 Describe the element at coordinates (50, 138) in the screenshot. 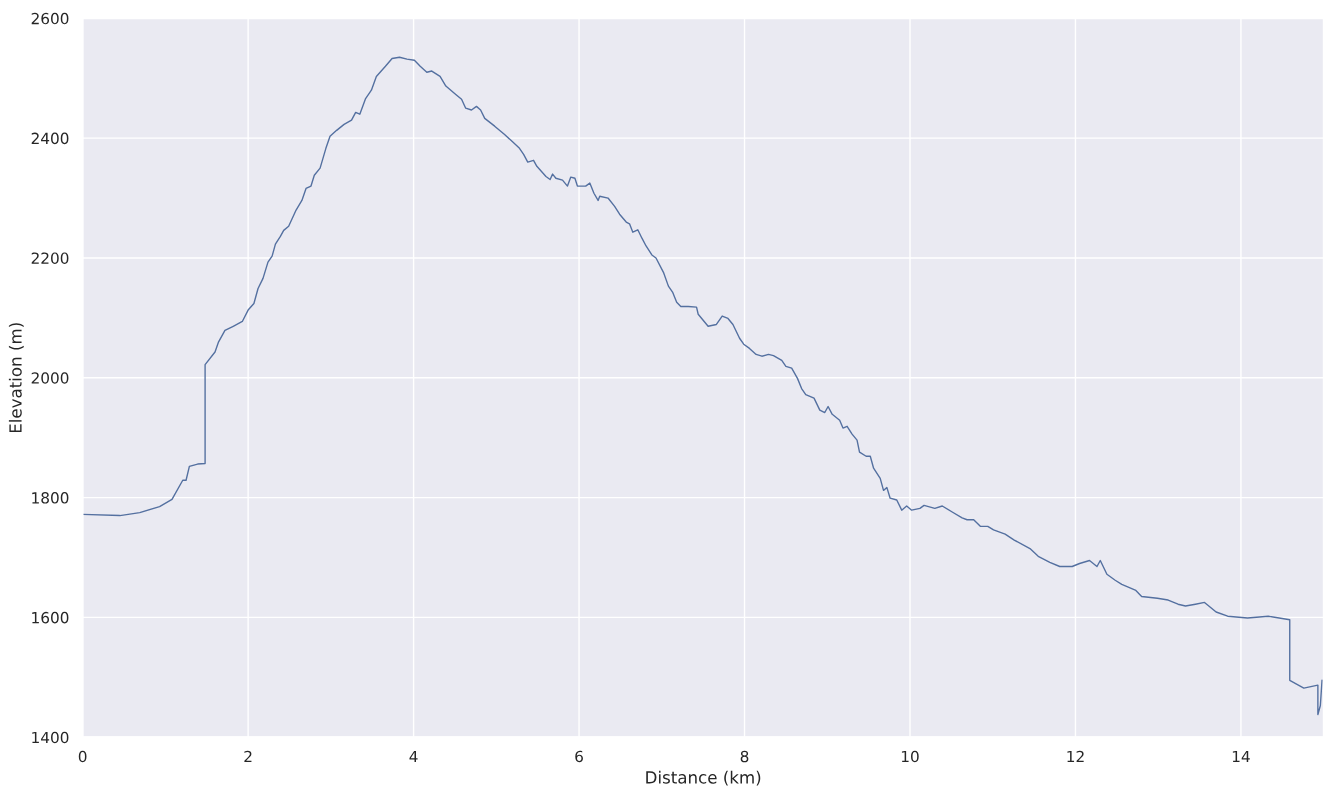

I see `y-tick-label: 2400` at that location.